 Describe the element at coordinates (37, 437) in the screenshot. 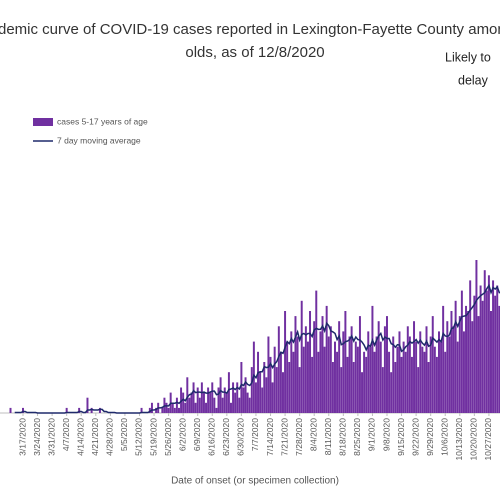

I see `x-tick-label: 3/24/2020` at that location.